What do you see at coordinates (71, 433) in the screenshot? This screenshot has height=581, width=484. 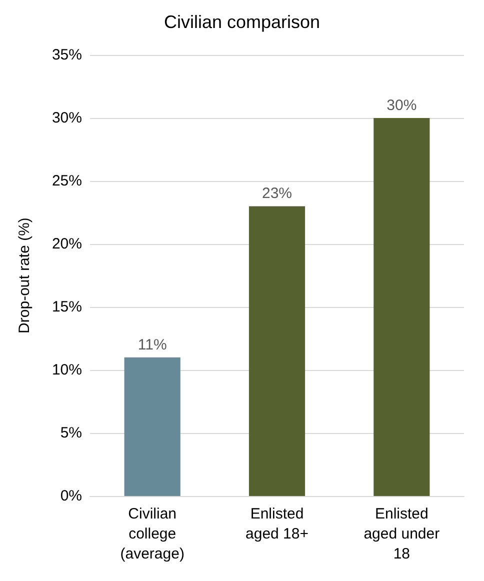 I see `y-tick-label: 5%` at bounding box center [71, 433].